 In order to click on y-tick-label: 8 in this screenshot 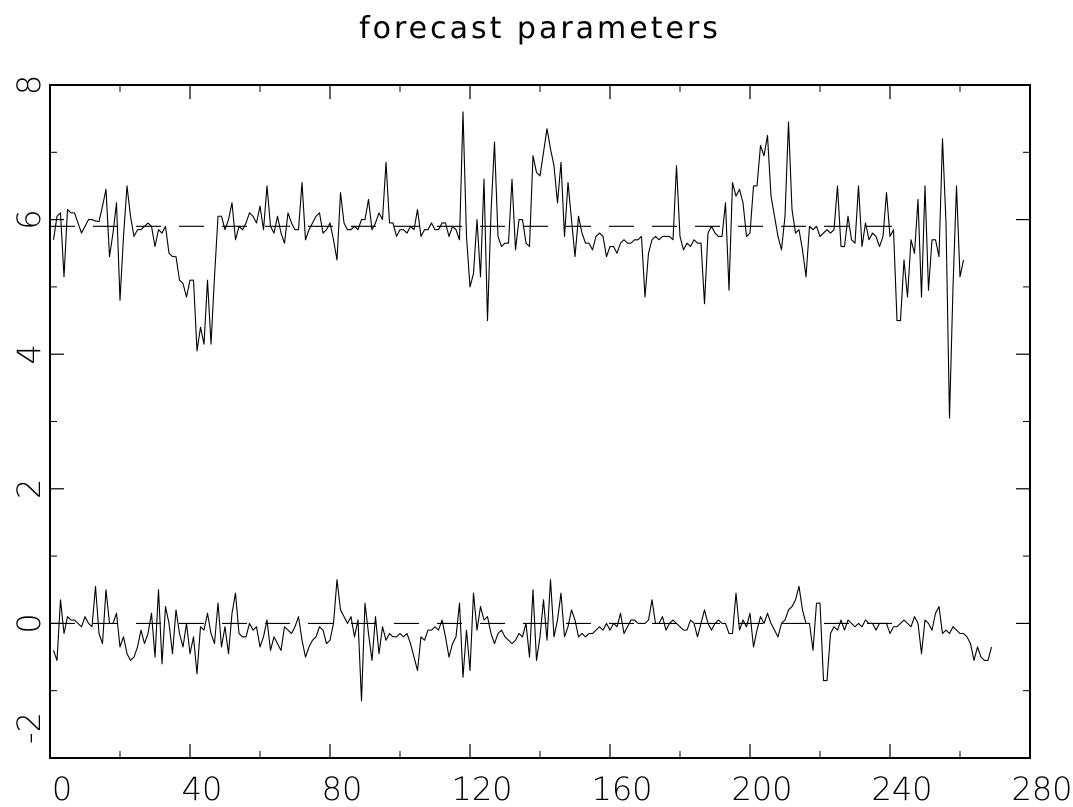, I will do `click(29, 85)`.